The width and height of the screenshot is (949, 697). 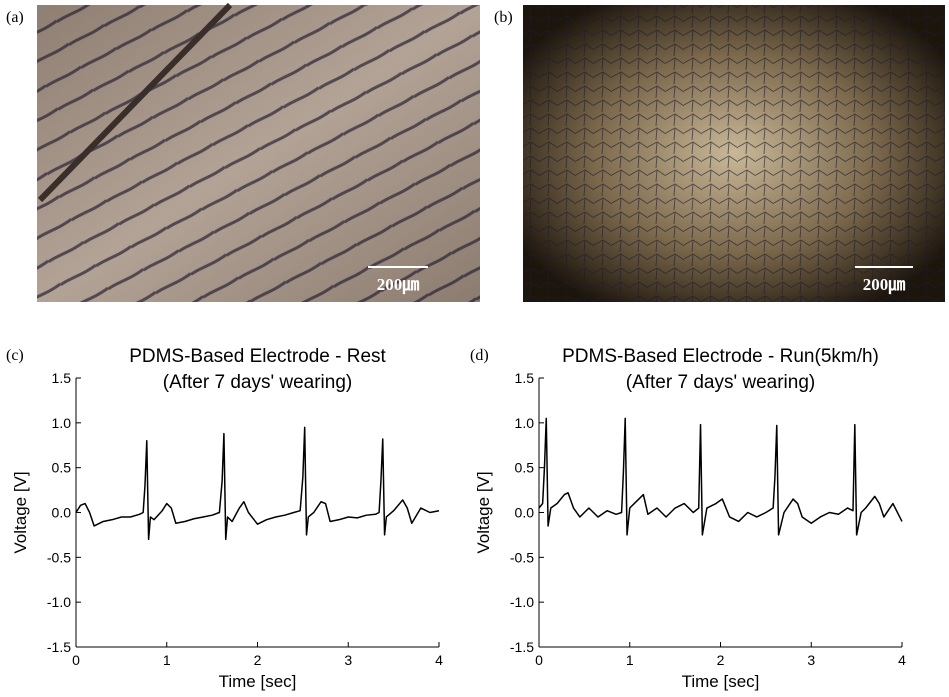 I want to click on panel-label: (c), so click(x=15, y=355).